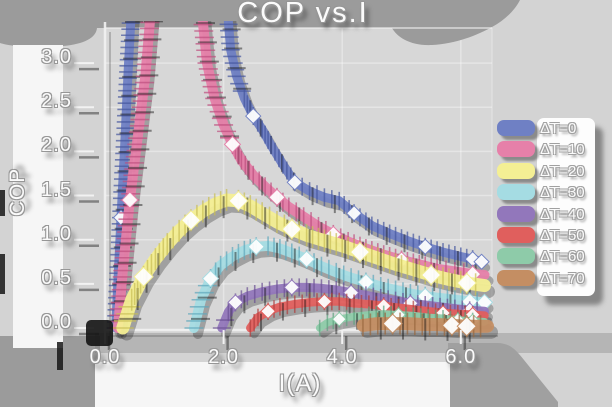 Image resolution: width=612 pixels, height=407 pixels. Describe the element at coordinates (503, 375) in the screenshot. I see `bottom-right-shadow` at that location.